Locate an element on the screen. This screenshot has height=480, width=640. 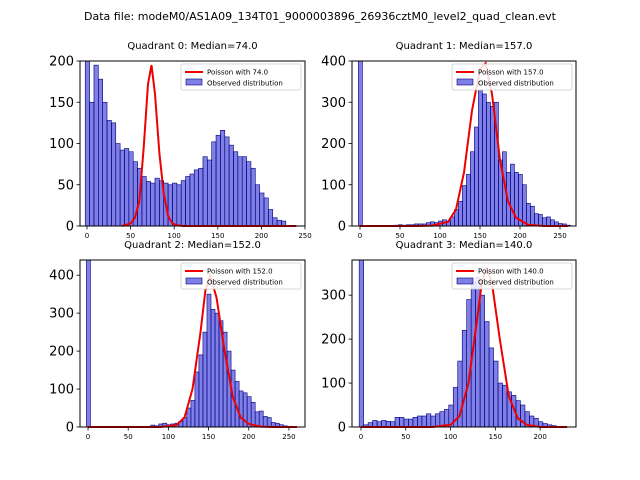
x-tick-label: 200 is located at coordinates (539, 437).